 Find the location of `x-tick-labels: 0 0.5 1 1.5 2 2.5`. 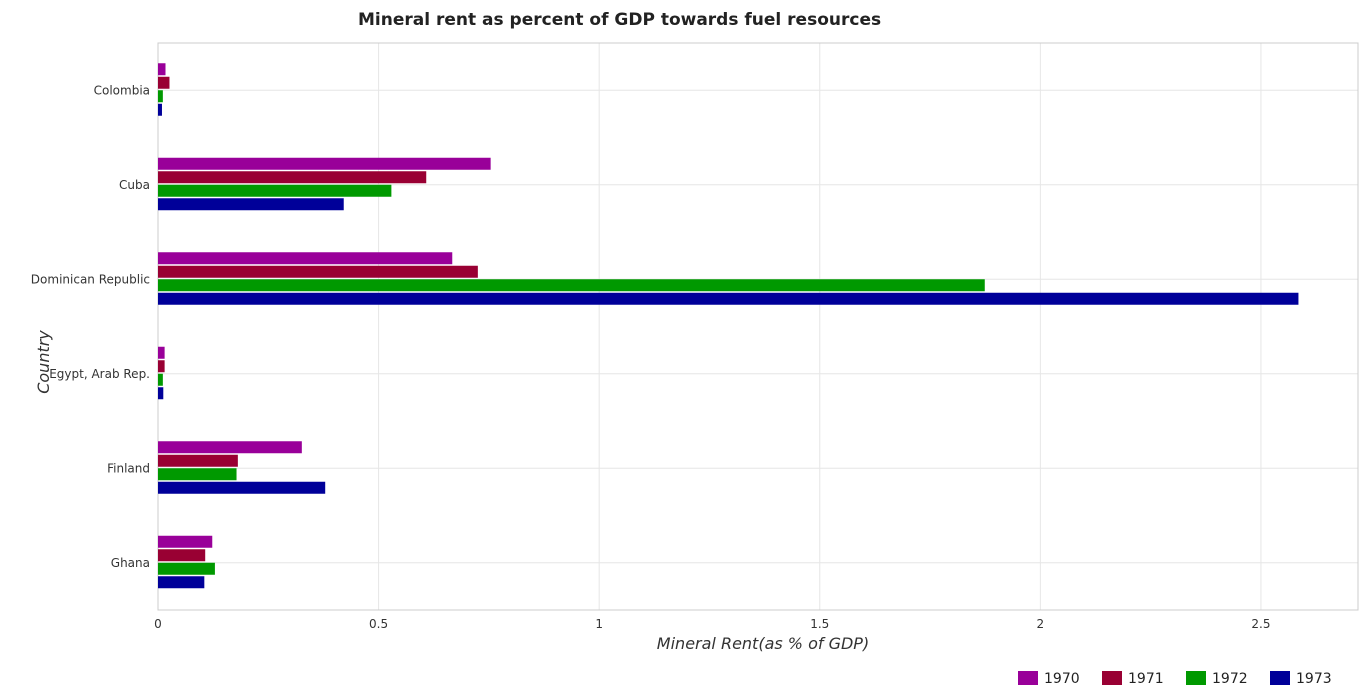

x-tick-labels: 0 0.5 1 1.5 2 2.5 is located at coordinates (712, 624).